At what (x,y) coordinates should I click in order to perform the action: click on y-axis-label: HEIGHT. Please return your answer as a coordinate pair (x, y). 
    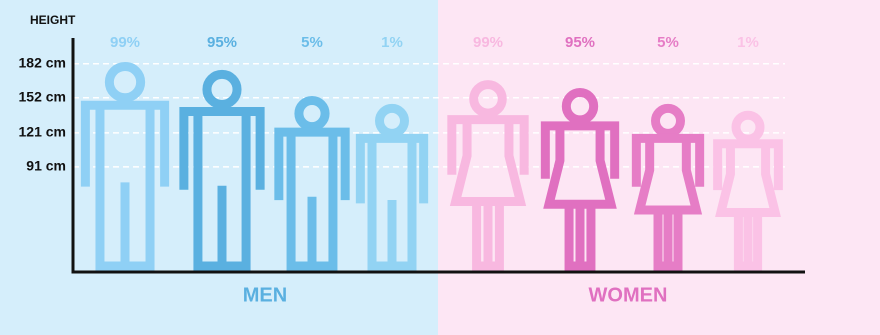
    Looking at the image, I should click on (53, 20).